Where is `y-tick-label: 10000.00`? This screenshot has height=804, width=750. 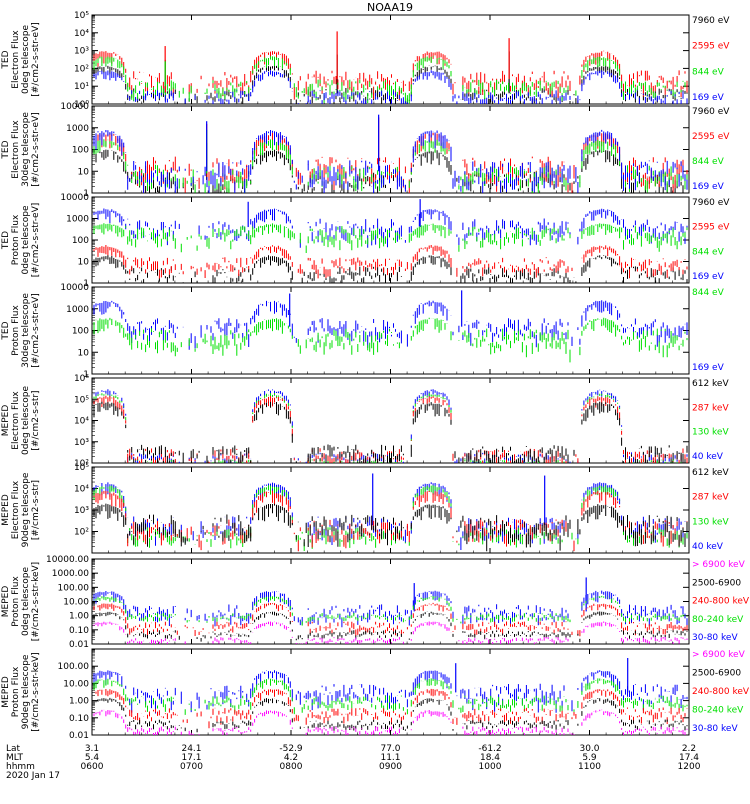
y-tick-label: 10000.00 is located at coordinates (67, 560).